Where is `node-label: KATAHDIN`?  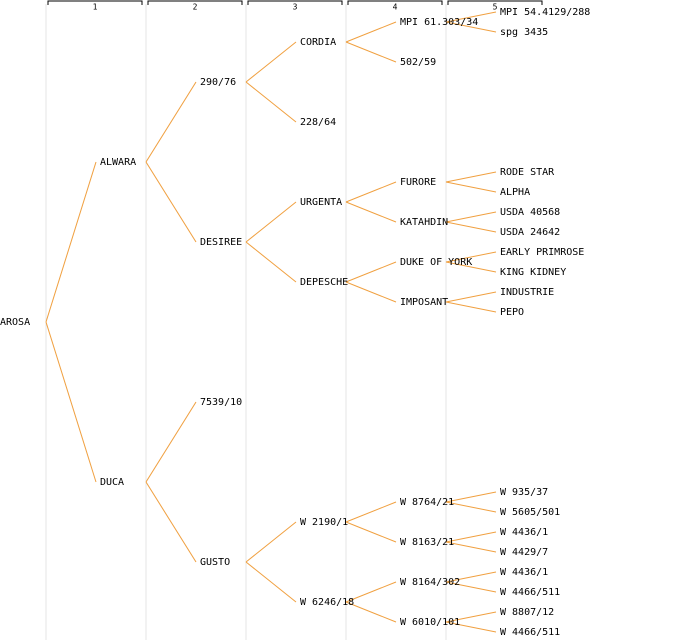 node-label: KATAHDIN is located at coordinates (424, 222).